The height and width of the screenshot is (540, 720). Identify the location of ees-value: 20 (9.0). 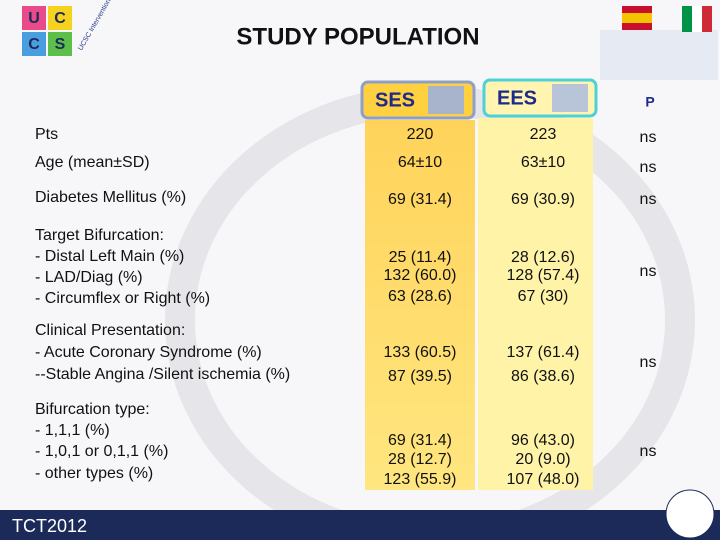
(542, 459).